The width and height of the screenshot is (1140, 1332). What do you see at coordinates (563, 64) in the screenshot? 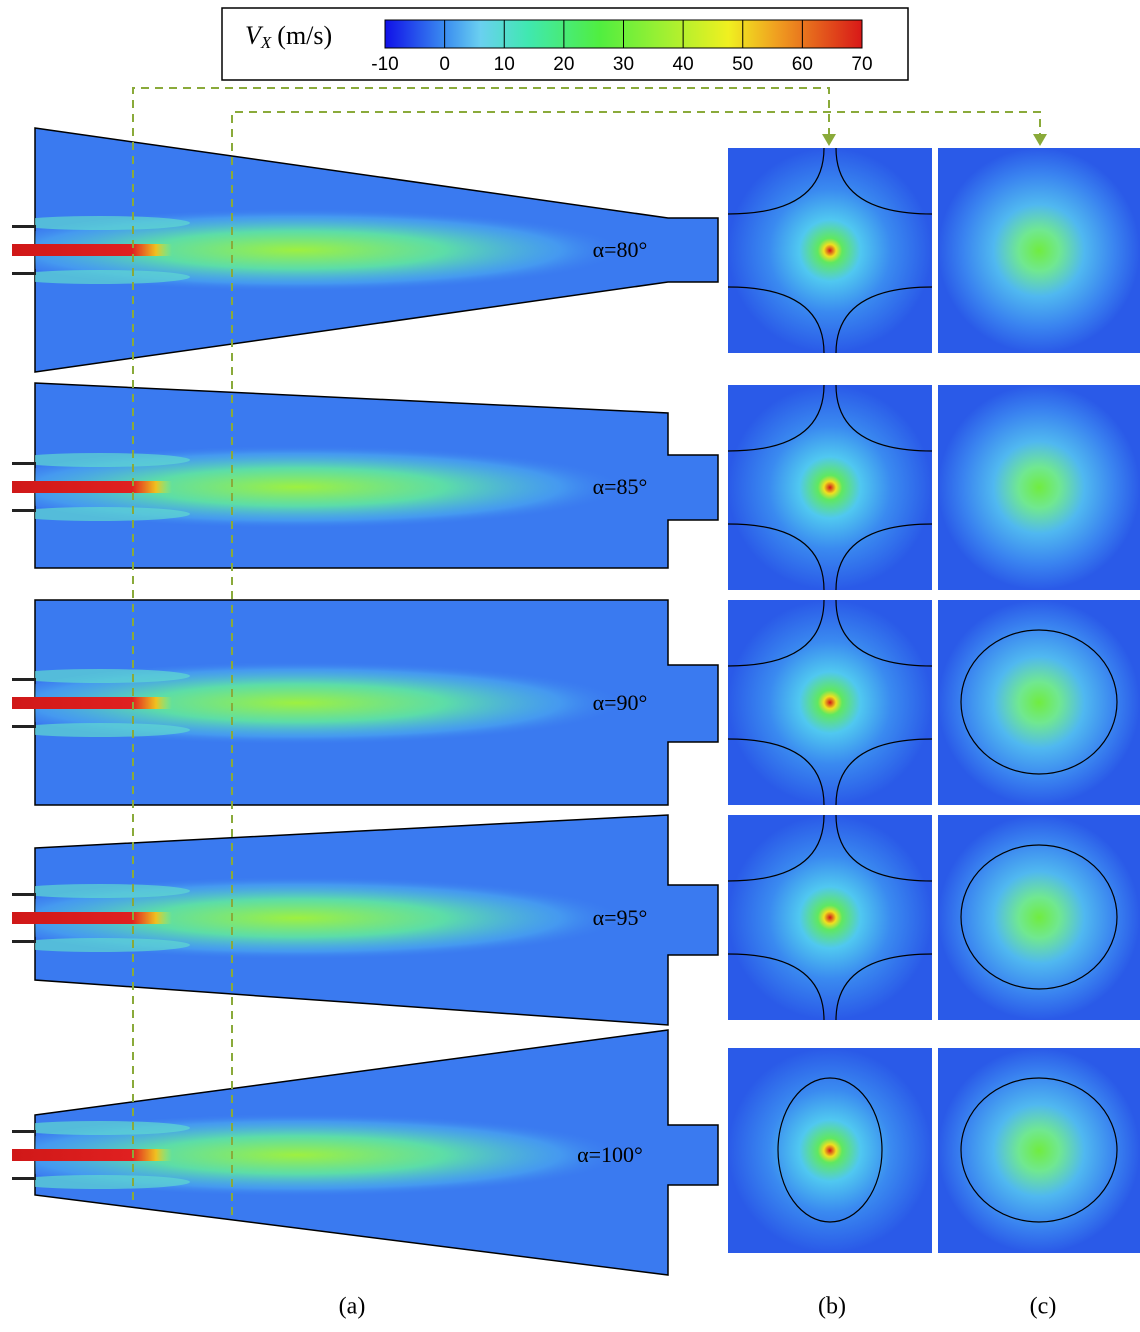
I see `colorbar-tick-label: 20` at bounding box center [563, 64].